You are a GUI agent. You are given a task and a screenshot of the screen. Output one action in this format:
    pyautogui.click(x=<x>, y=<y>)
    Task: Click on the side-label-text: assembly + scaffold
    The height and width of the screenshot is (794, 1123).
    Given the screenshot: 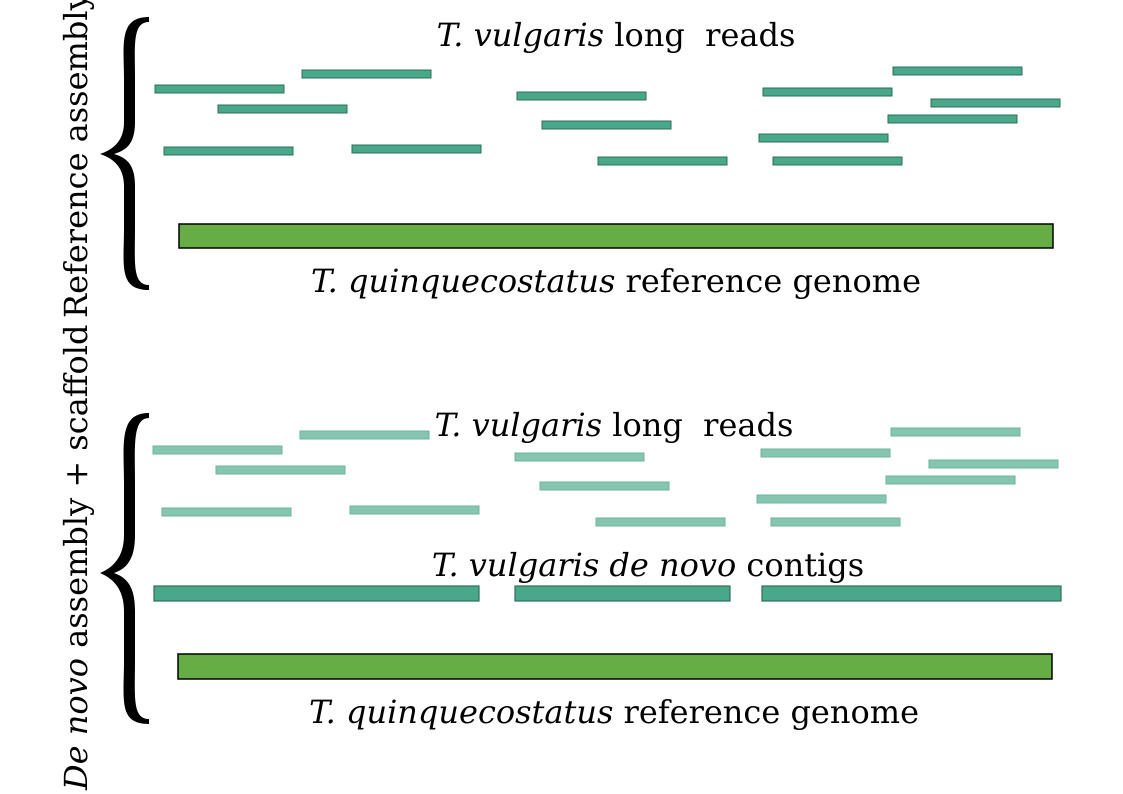 What is the action you would take?
    pyautogui.click(x=76, y=491)
    